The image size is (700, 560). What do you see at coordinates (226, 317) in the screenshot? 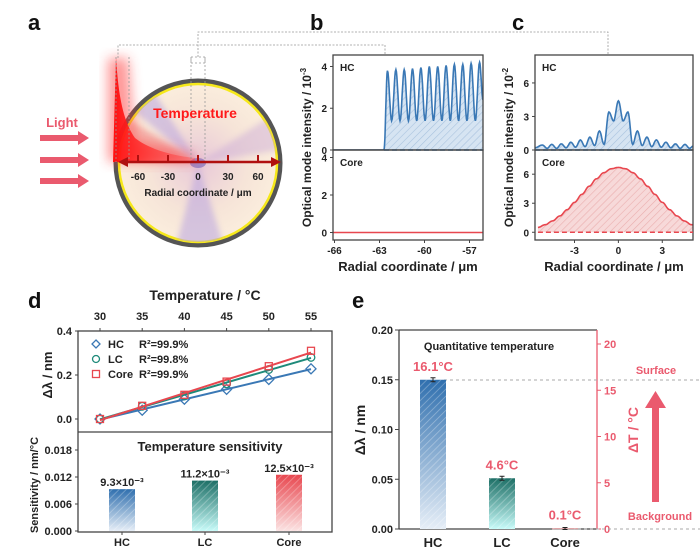
I see `x-tick-label: 45` at bounding box center [226, 317].